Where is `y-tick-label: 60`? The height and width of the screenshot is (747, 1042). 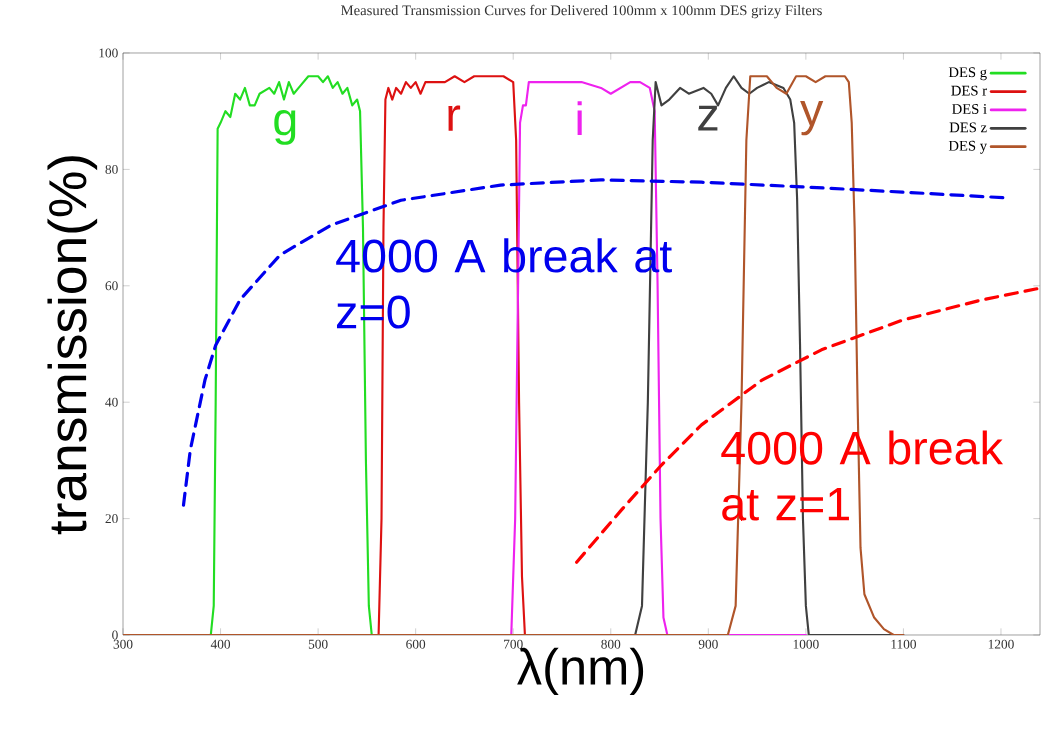
y-tick-label: 60 is located at coordinates (111, 286).